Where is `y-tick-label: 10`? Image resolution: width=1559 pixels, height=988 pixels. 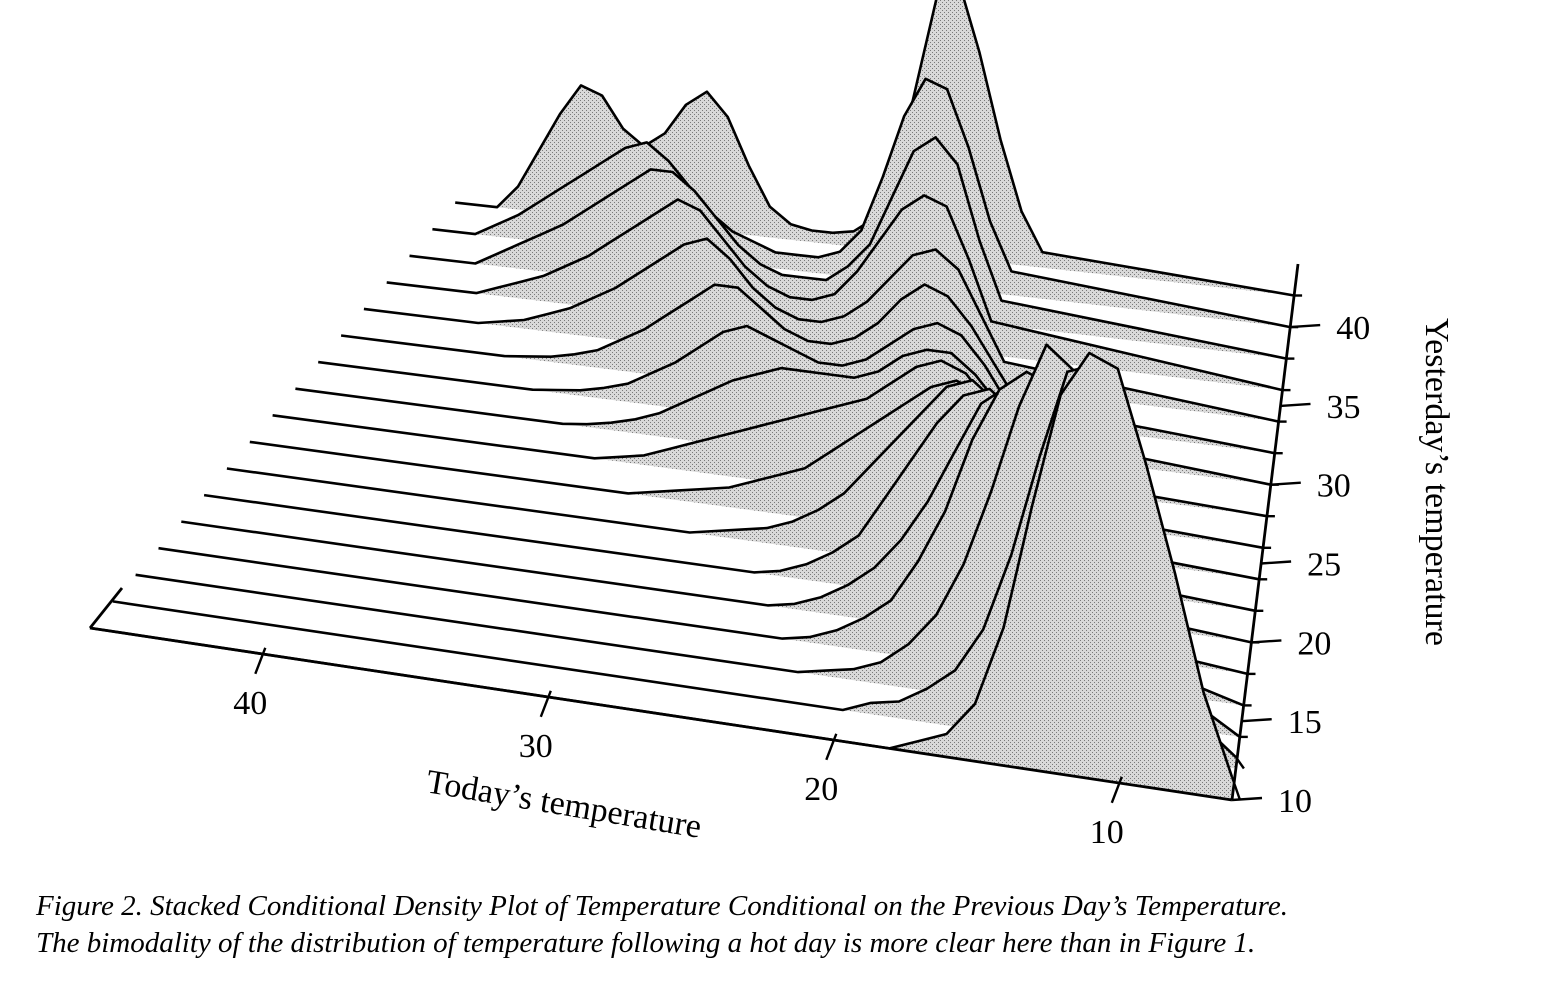
y-tick-label: 10 is located at coordinates (1295, 801).